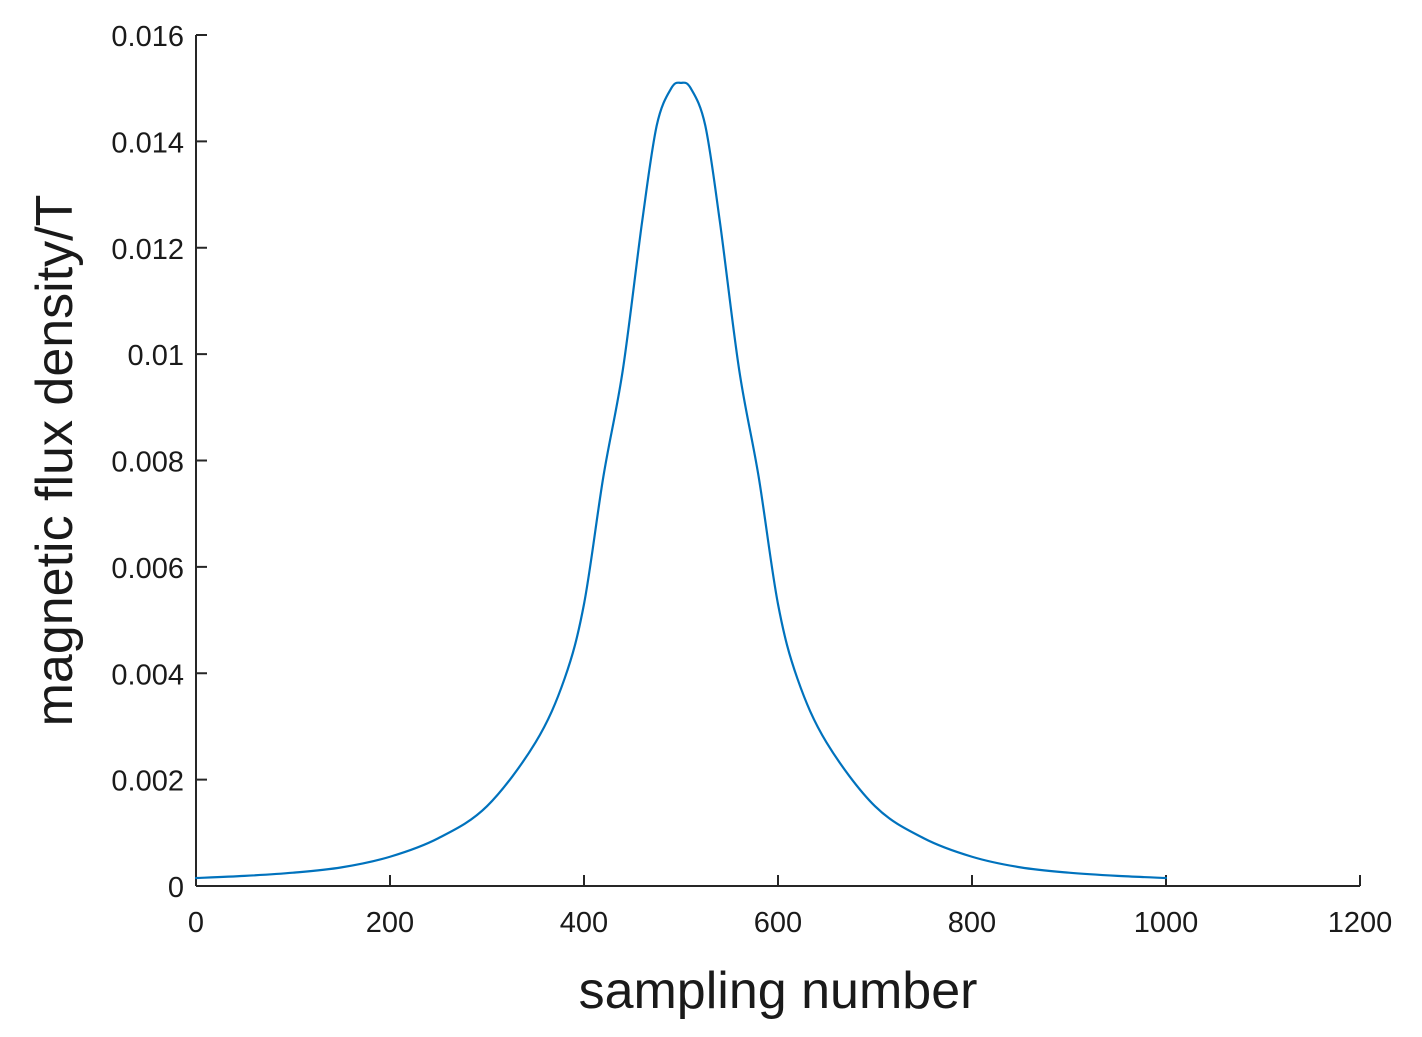 This screenshot has height=1037, width=1422. Describe the element at coordinates (390, 923) in the screenshot. I see `x-tick-label: 200` at that location.